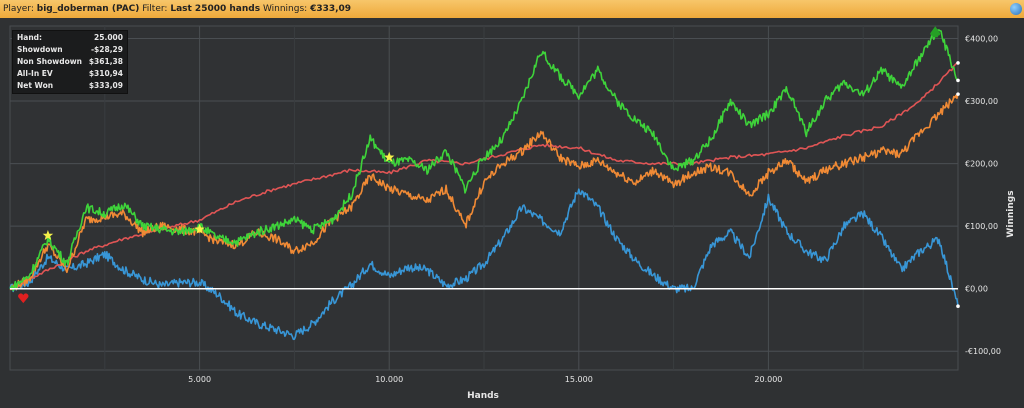 Image resolution: width=1024 pixels, height=408 pixels. I want to click on player-value: big_doberman (PAC), so click(88, 9).